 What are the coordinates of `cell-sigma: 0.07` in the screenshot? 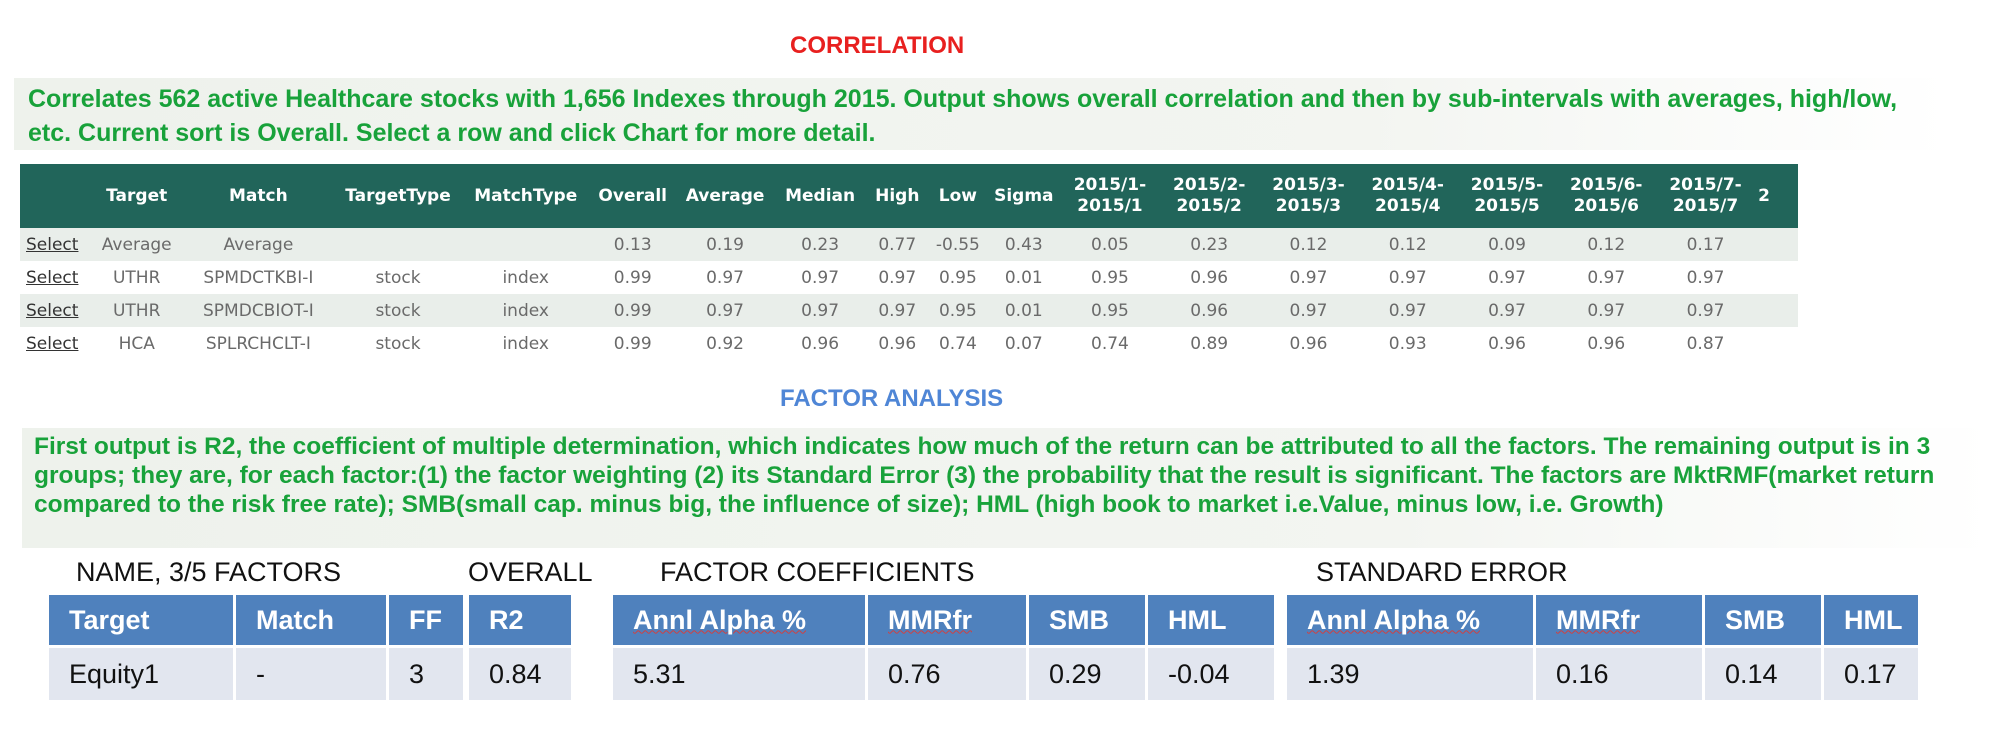 It's located at (1024, 342).